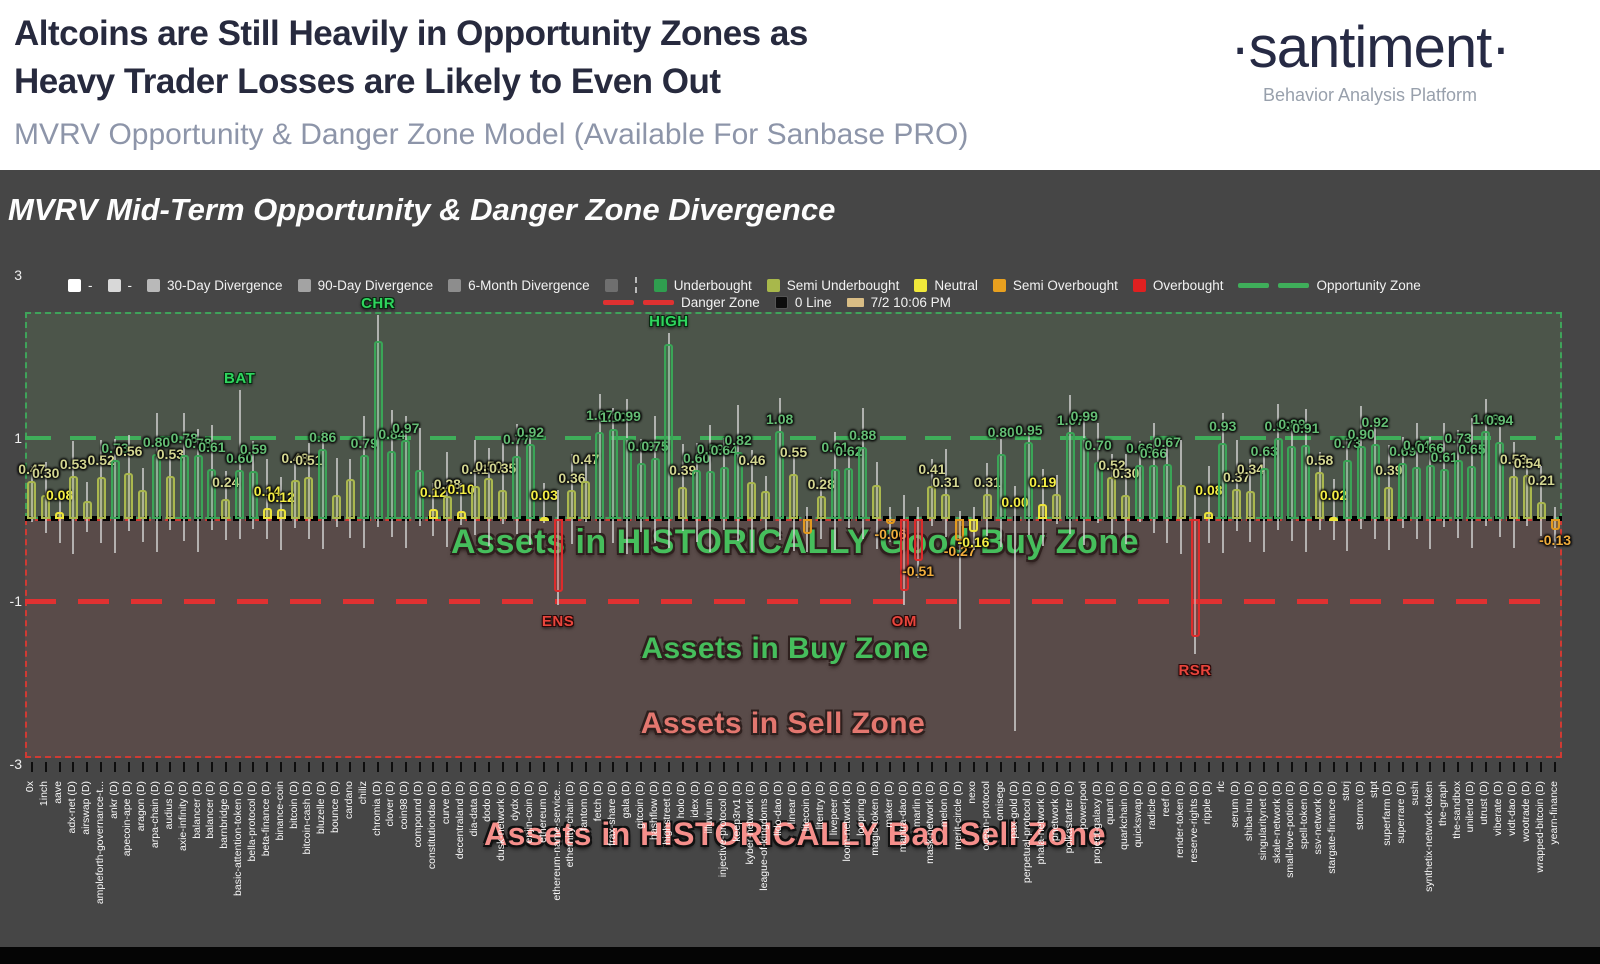  Describe the element at coordinates (321, 808) in the screenshot. I see `x-label-bluzelle-d: bluzelle (D)` at that location.